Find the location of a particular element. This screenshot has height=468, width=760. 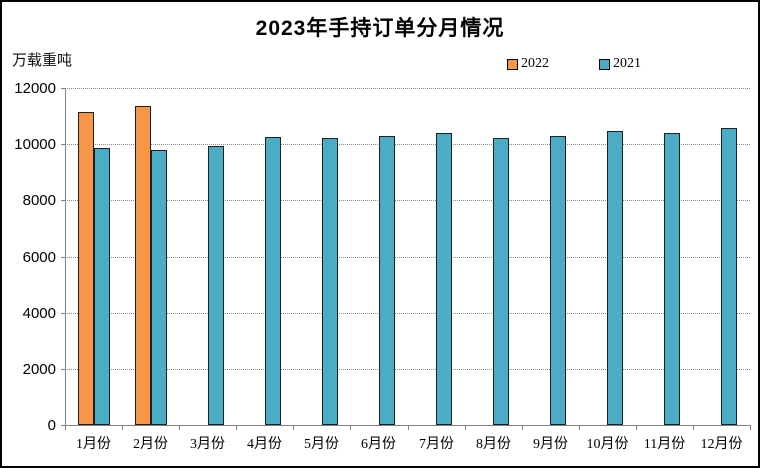

legend-label-2022: 2022 is located at coordinates (535, 63).